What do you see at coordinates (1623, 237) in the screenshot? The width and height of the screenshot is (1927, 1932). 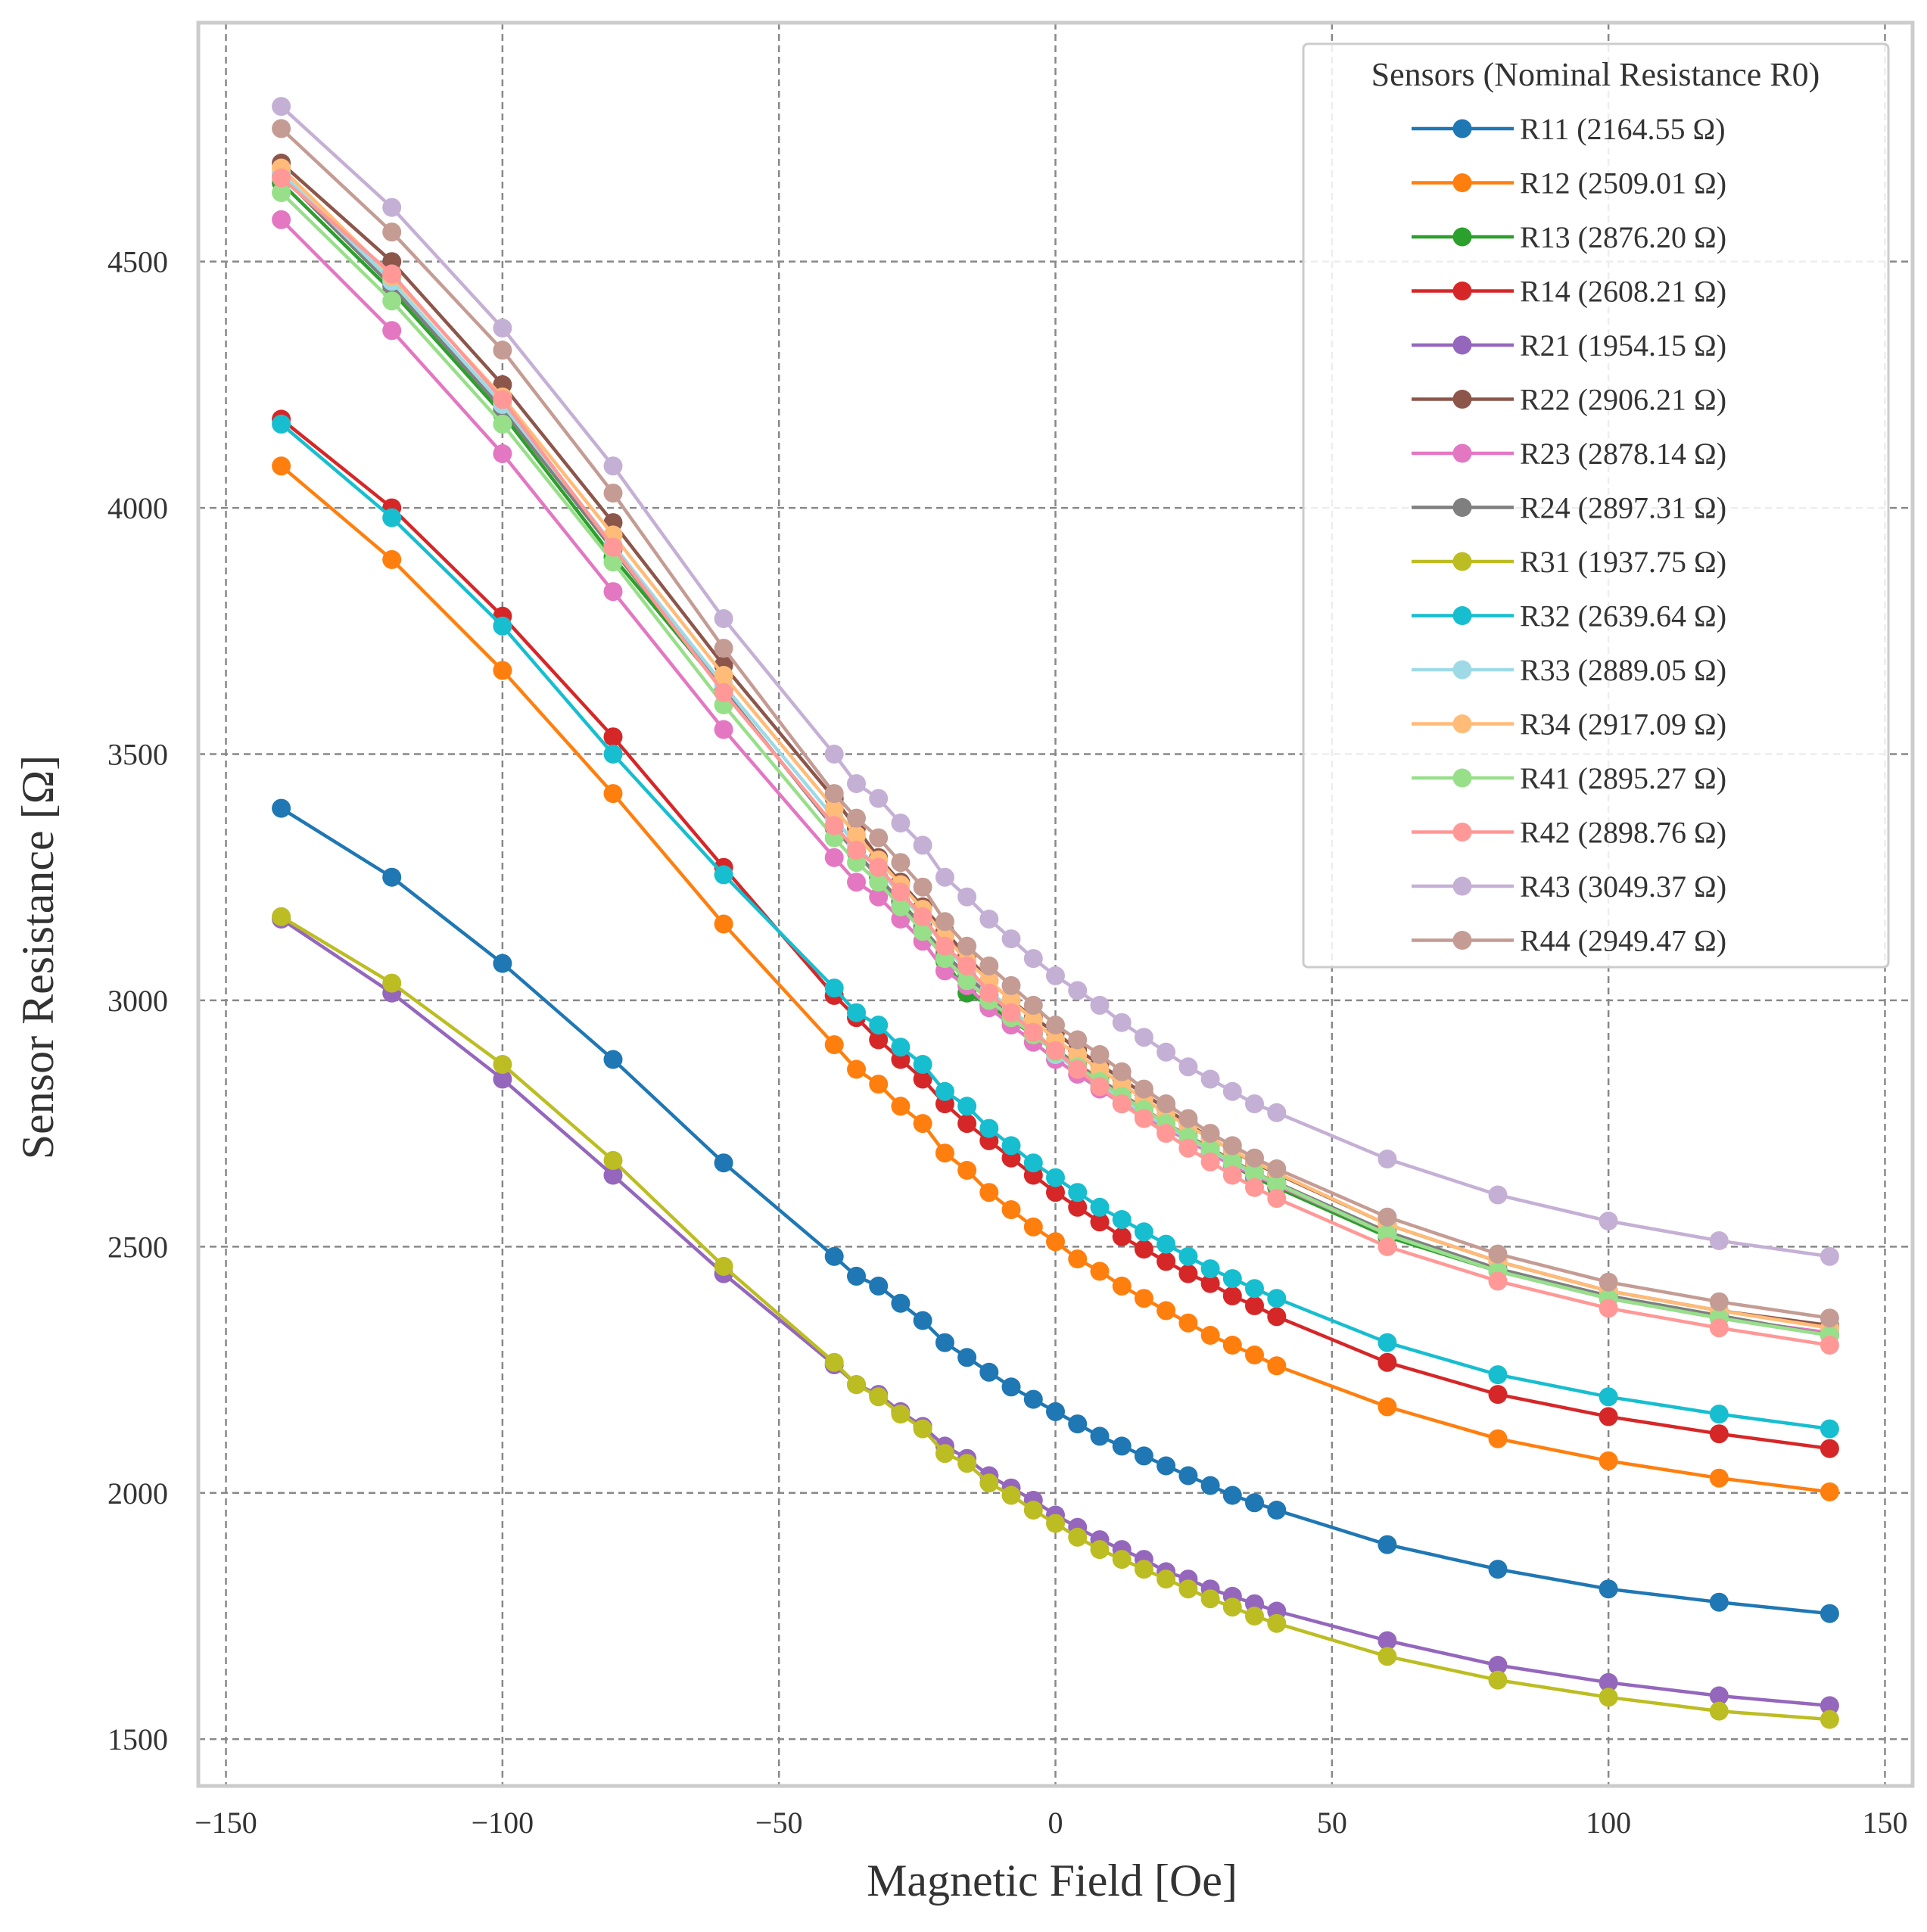 I see `legend-label: R13 (2876.20 Ω)` at bounding box center [1623, 237].